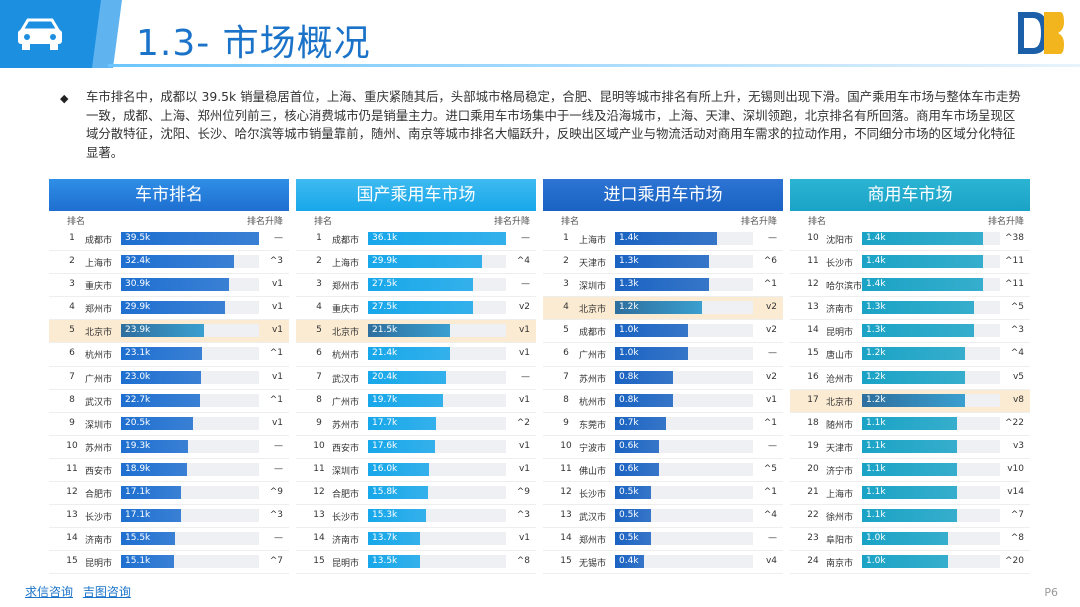 The image size is (1080, 607). What do you see at coordinates (40, 34) in the screenshot?
I see `car-icon` at bounding box center [40, 34].